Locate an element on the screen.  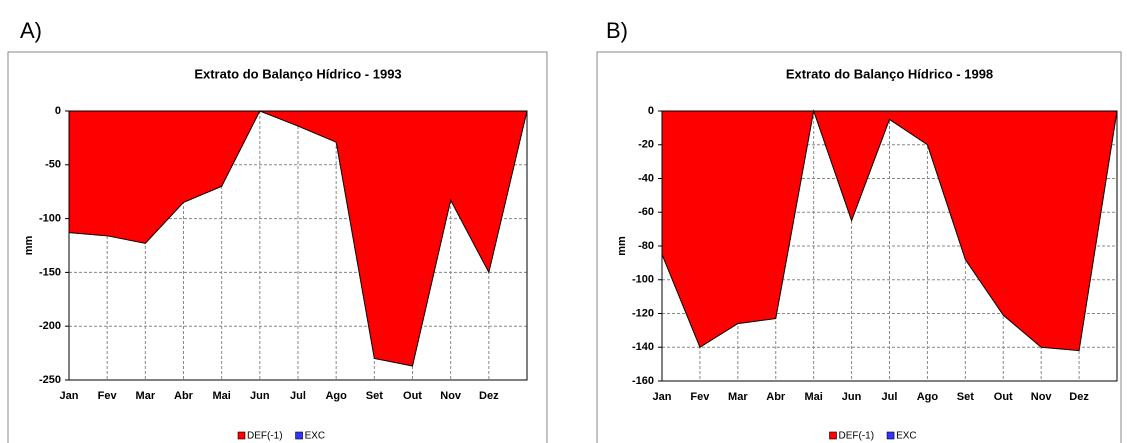
y-tick-label: -250 is located at coordinates (50, 380).